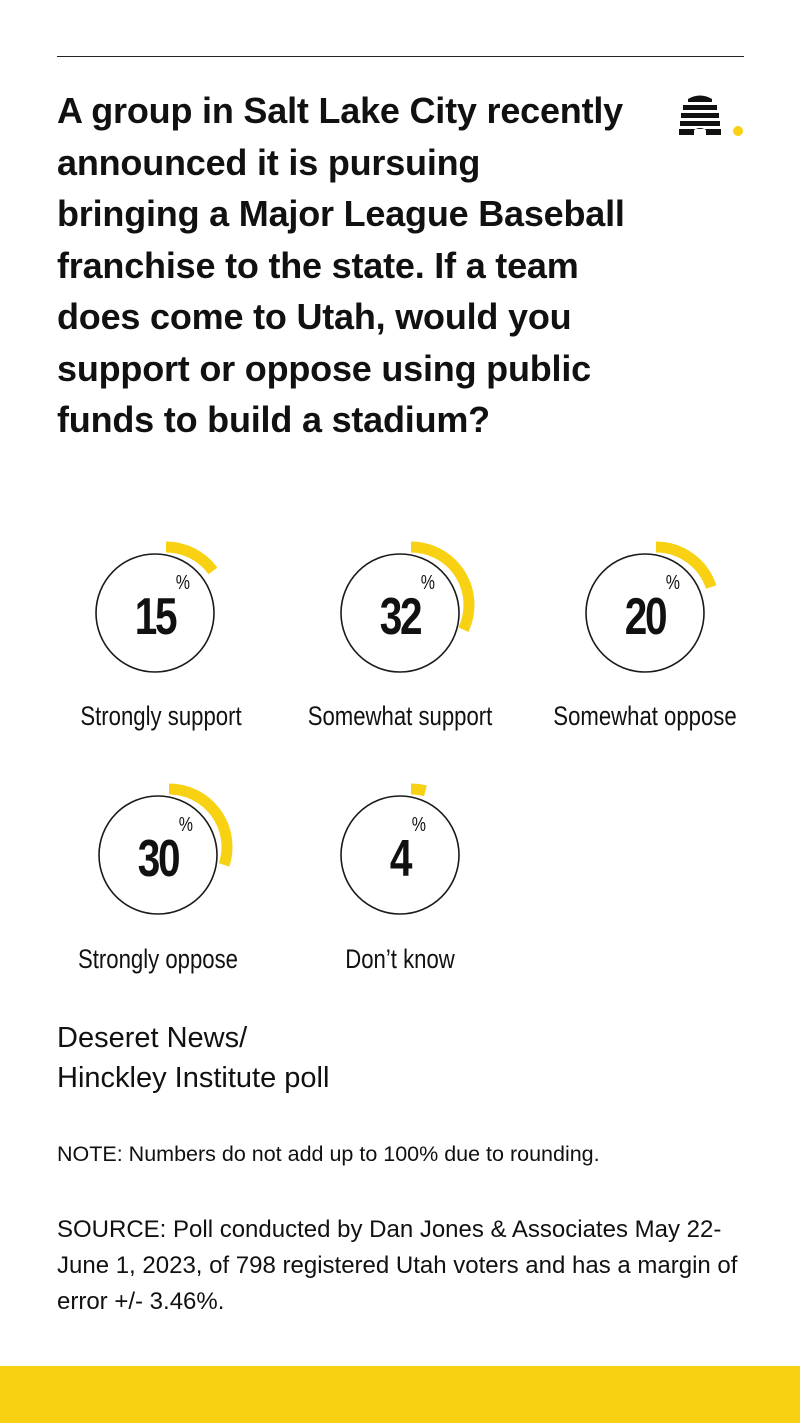 This screenshot has width=800, height=1423. I want to click on poll-source-line-2: Hinckley Institute poll, so click(193, 1078).